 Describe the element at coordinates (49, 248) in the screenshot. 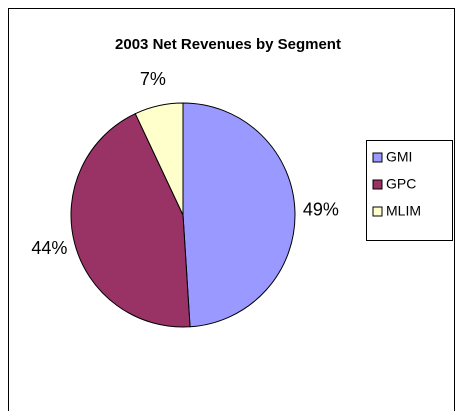

I see `data-label: 44%` at that location.